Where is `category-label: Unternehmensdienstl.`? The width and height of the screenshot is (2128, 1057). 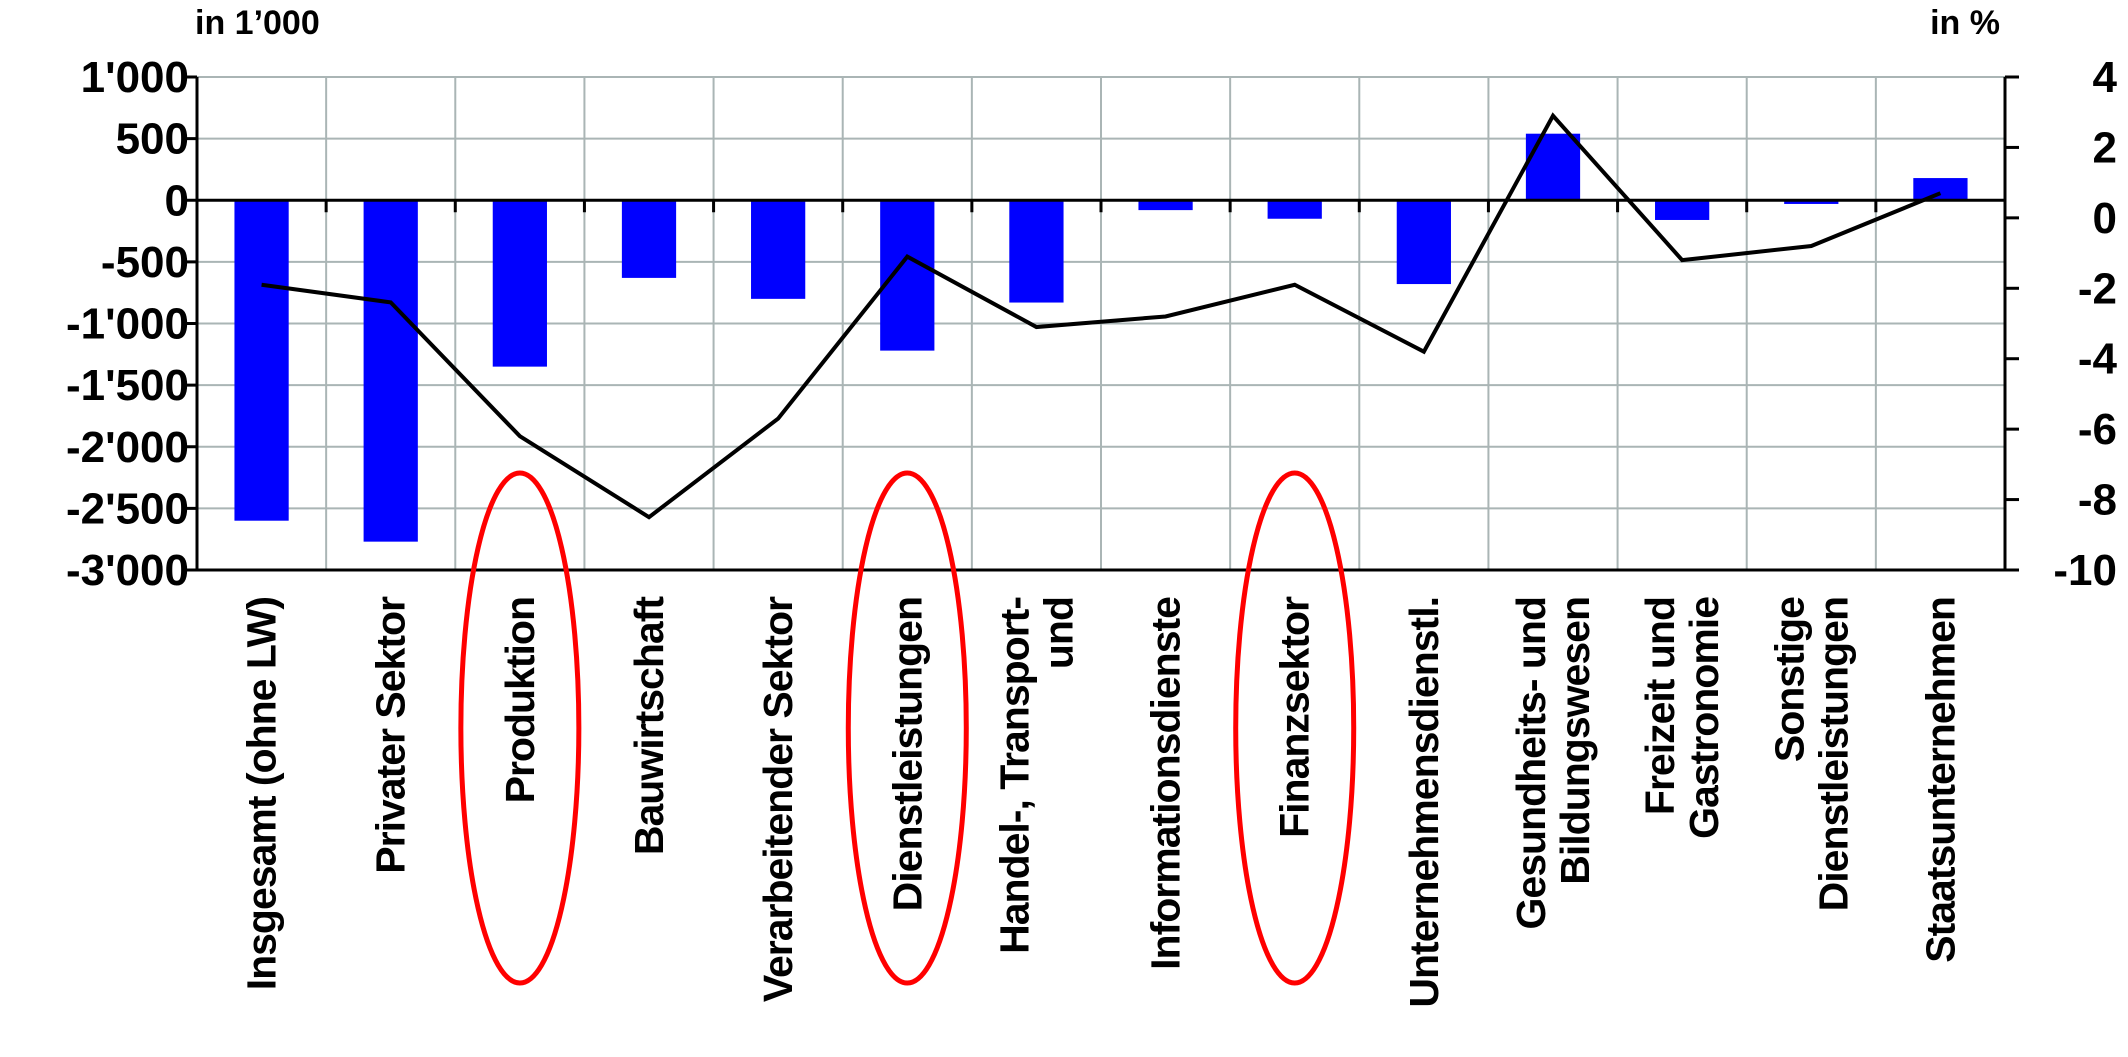 category-label: Unternehmensdienstl. is located at coordinates (1424, 802).